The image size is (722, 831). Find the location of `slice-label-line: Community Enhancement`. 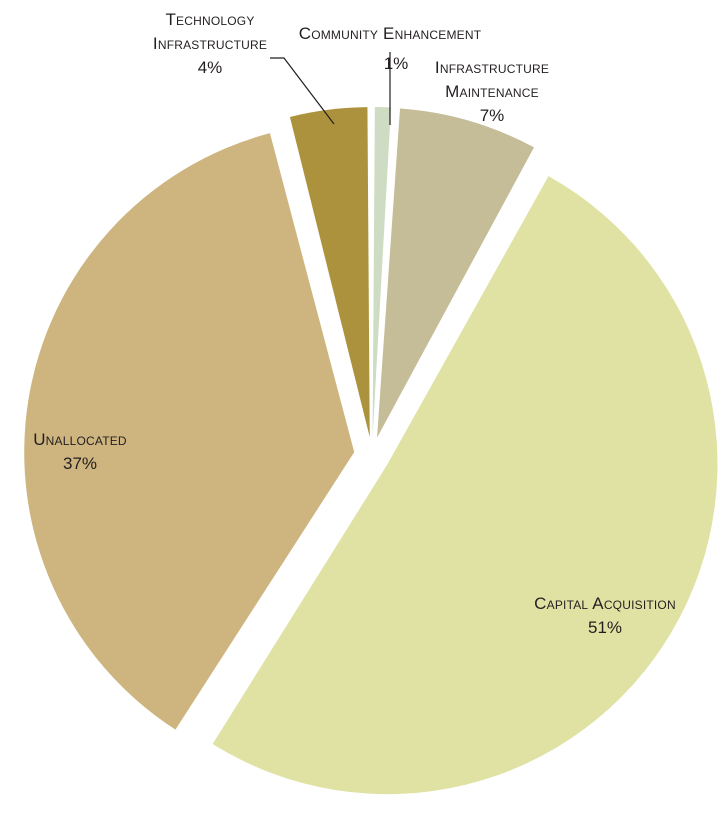

slice-label-line: Community Enhancement is located at coordinates (390, 33).